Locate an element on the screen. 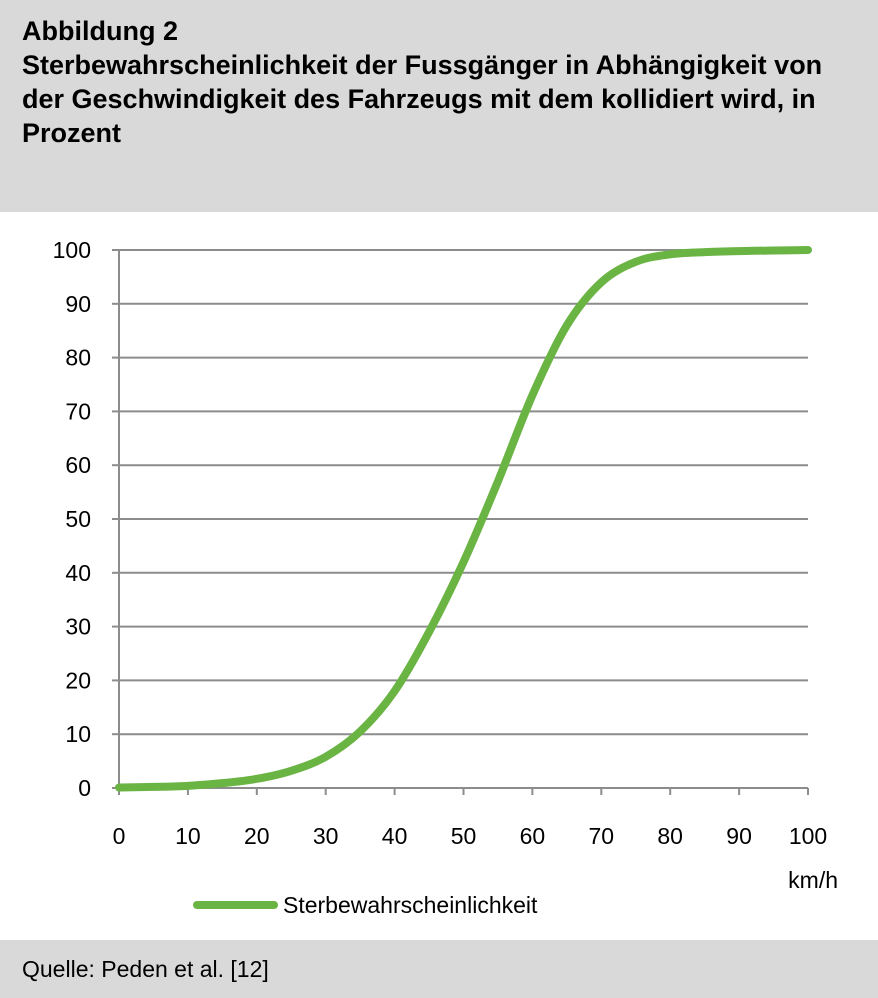  x-tick-label-10: 10 is located at coordinates (188, 836).